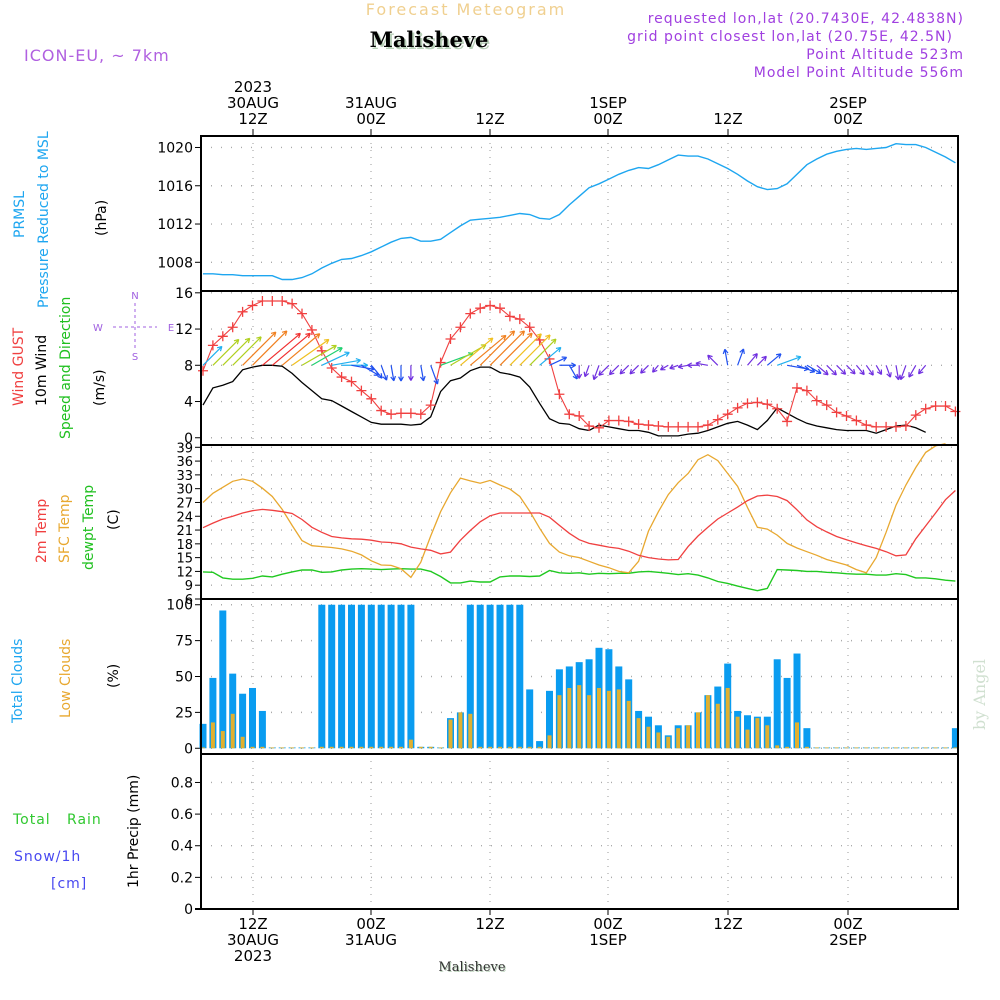 The image size is (1000, 1000). What do you see at coordinates (188, 749) in the screenshot?
I see `y-tick-label: 0` at bounding box center [188, 749].